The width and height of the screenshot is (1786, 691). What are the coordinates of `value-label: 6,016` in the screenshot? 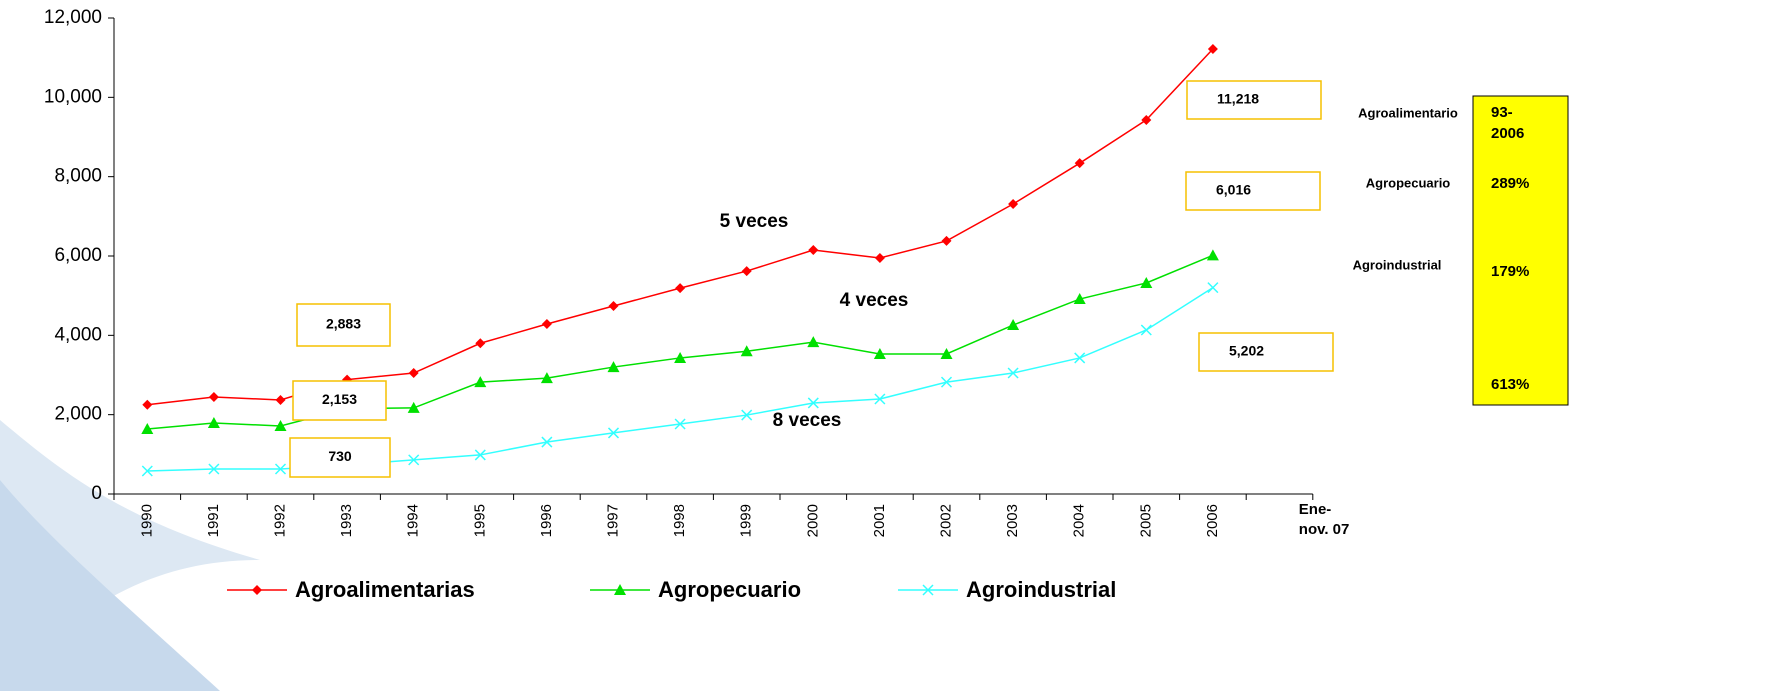 It's located at (1233, 190).